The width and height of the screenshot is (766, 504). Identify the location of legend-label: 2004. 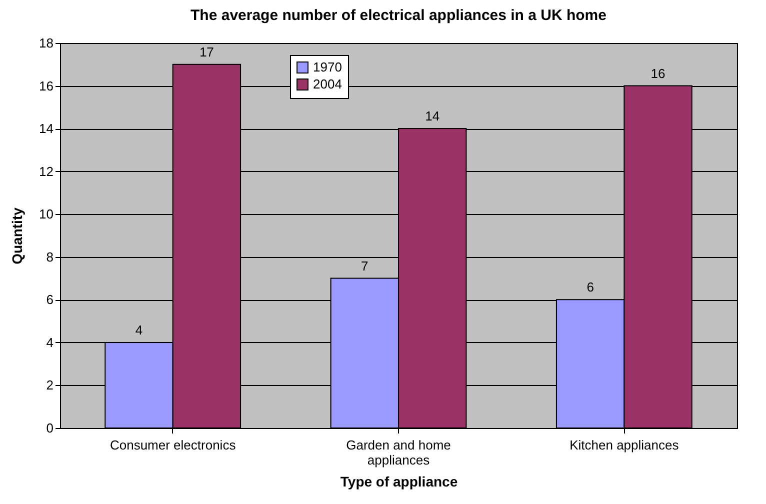
(327, 84).